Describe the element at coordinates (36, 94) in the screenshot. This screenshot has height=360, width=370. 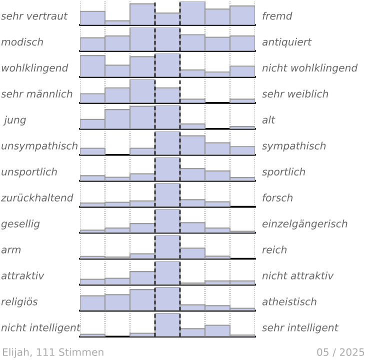
I see `y-axis-title: sehr männlich` at that location.